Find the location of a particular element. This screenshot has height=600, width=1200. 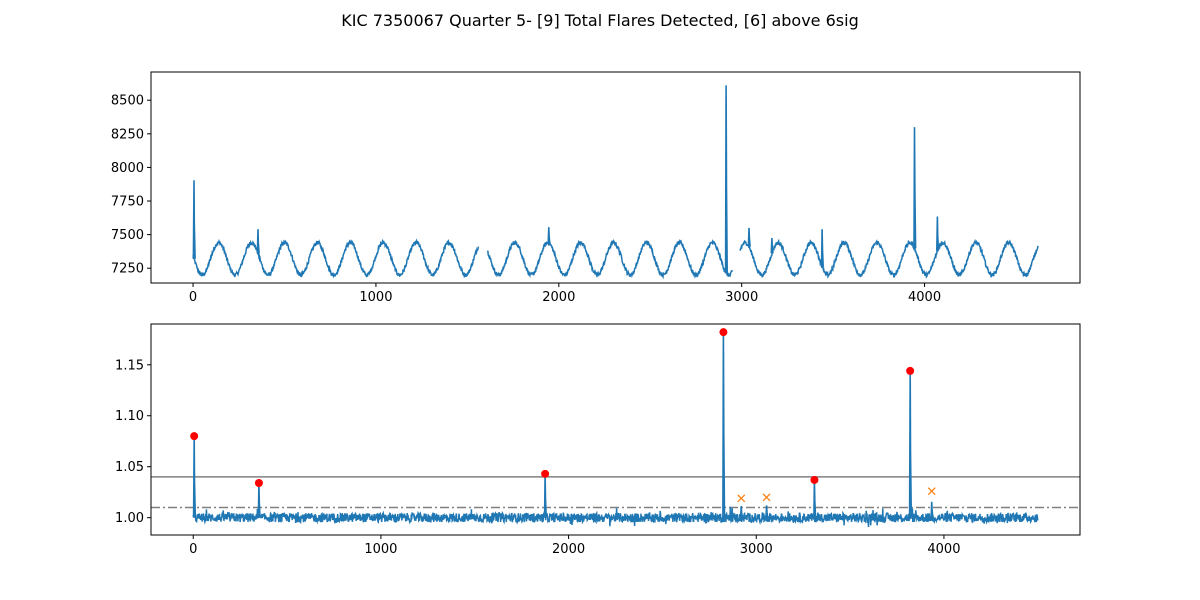

top-x-tick-label: 1000 is located at coordinates (375, 297).